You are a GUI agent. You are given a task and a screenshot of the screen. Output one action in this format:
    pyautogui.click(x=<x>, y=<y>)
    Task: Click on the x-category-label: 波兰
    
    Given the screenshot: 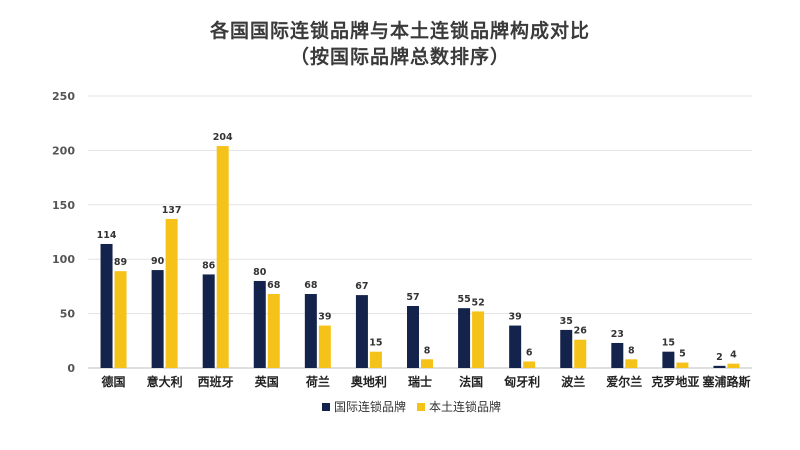 What is the action you would take?
    pyautogui.click(x=573, y=381)
    